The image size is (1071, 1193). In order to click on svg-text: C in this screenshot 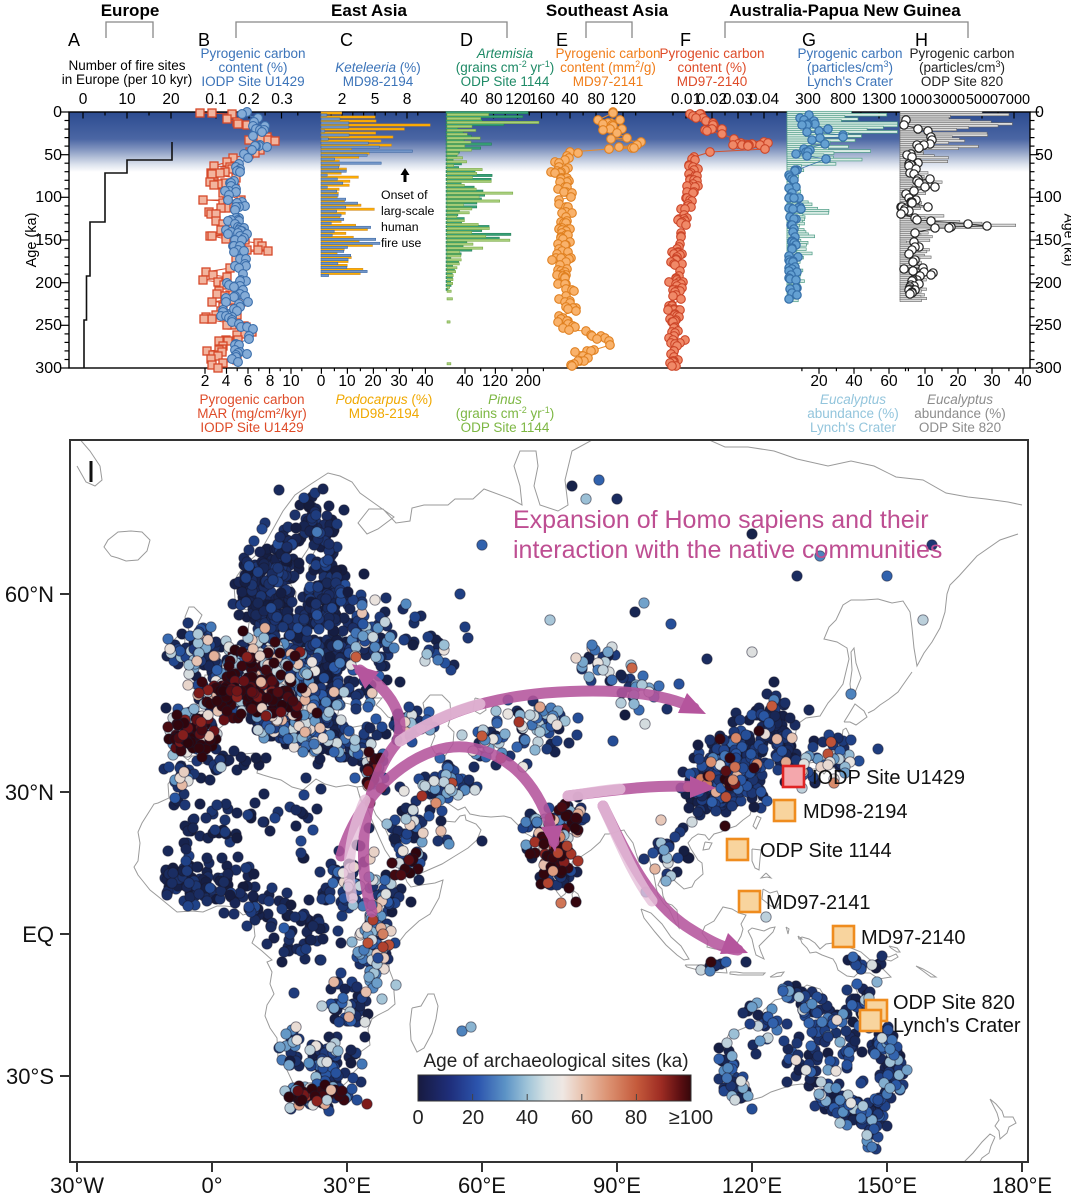, I will do `click(346, 40)`.